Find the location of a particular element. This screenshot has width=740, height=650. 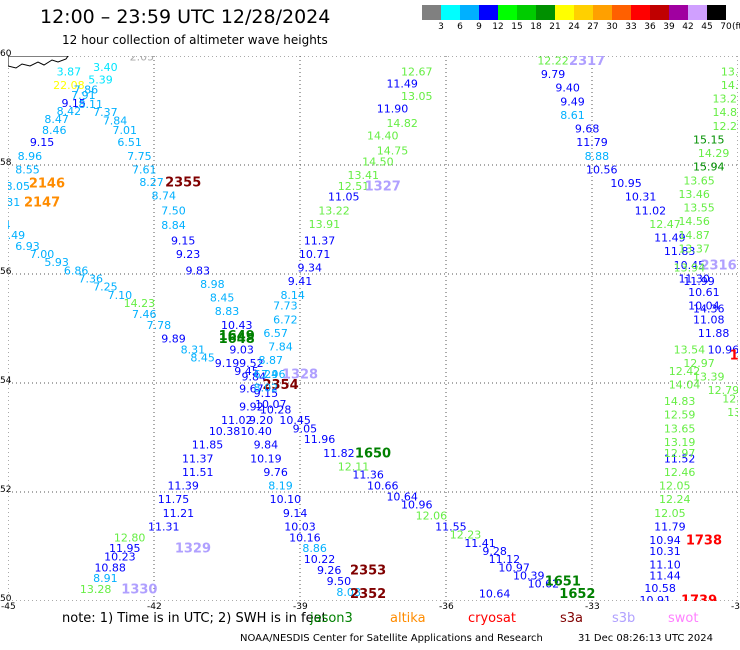

wave-height-label: 13.82 is located at coordinates (732, 412).